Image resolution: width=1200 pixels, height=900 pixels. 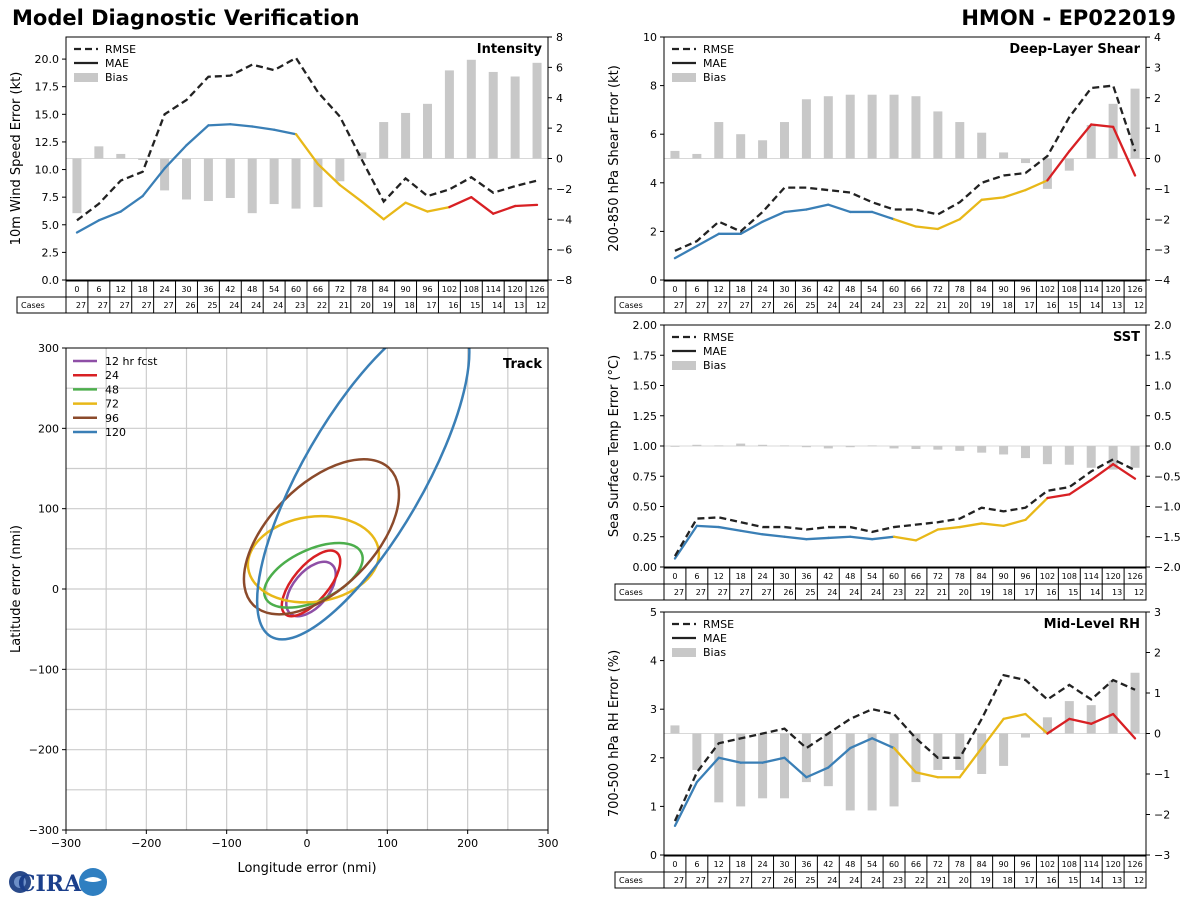 What do you see at coordinates (653, 758) in the screenshot?
I see `y-tick-label: 2` at bounding box center [653, 758].